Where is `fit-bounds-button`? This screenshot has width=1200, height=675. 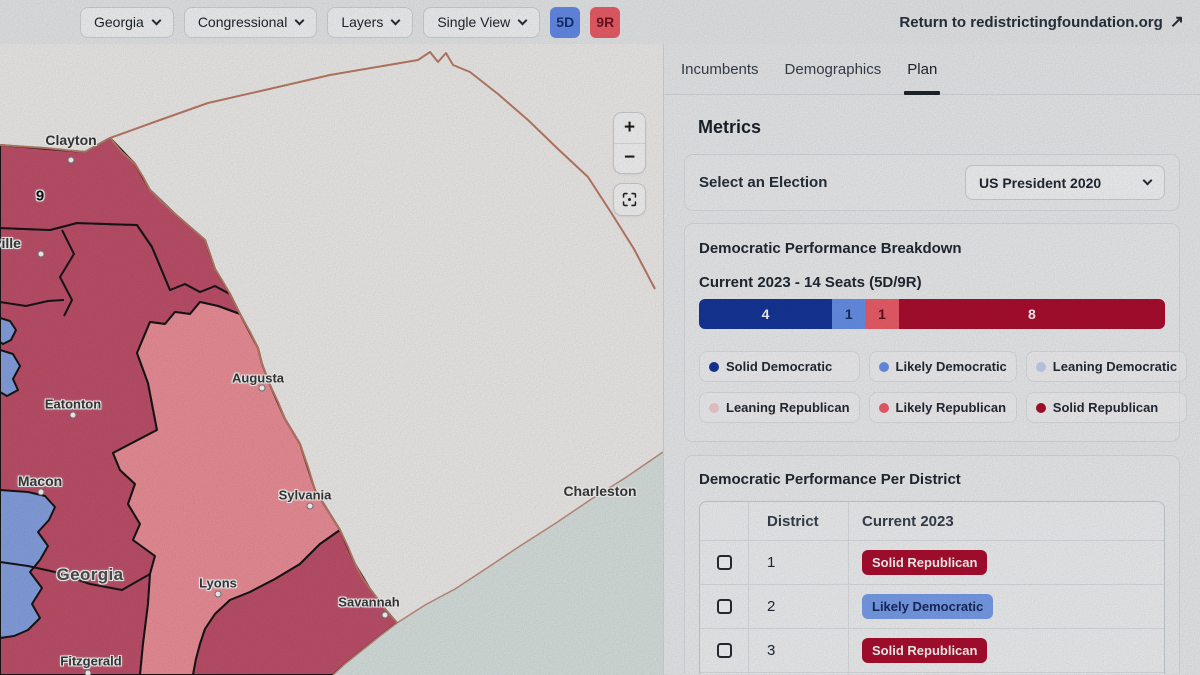
fit-bounds-button is located at coordinates (629, 199).